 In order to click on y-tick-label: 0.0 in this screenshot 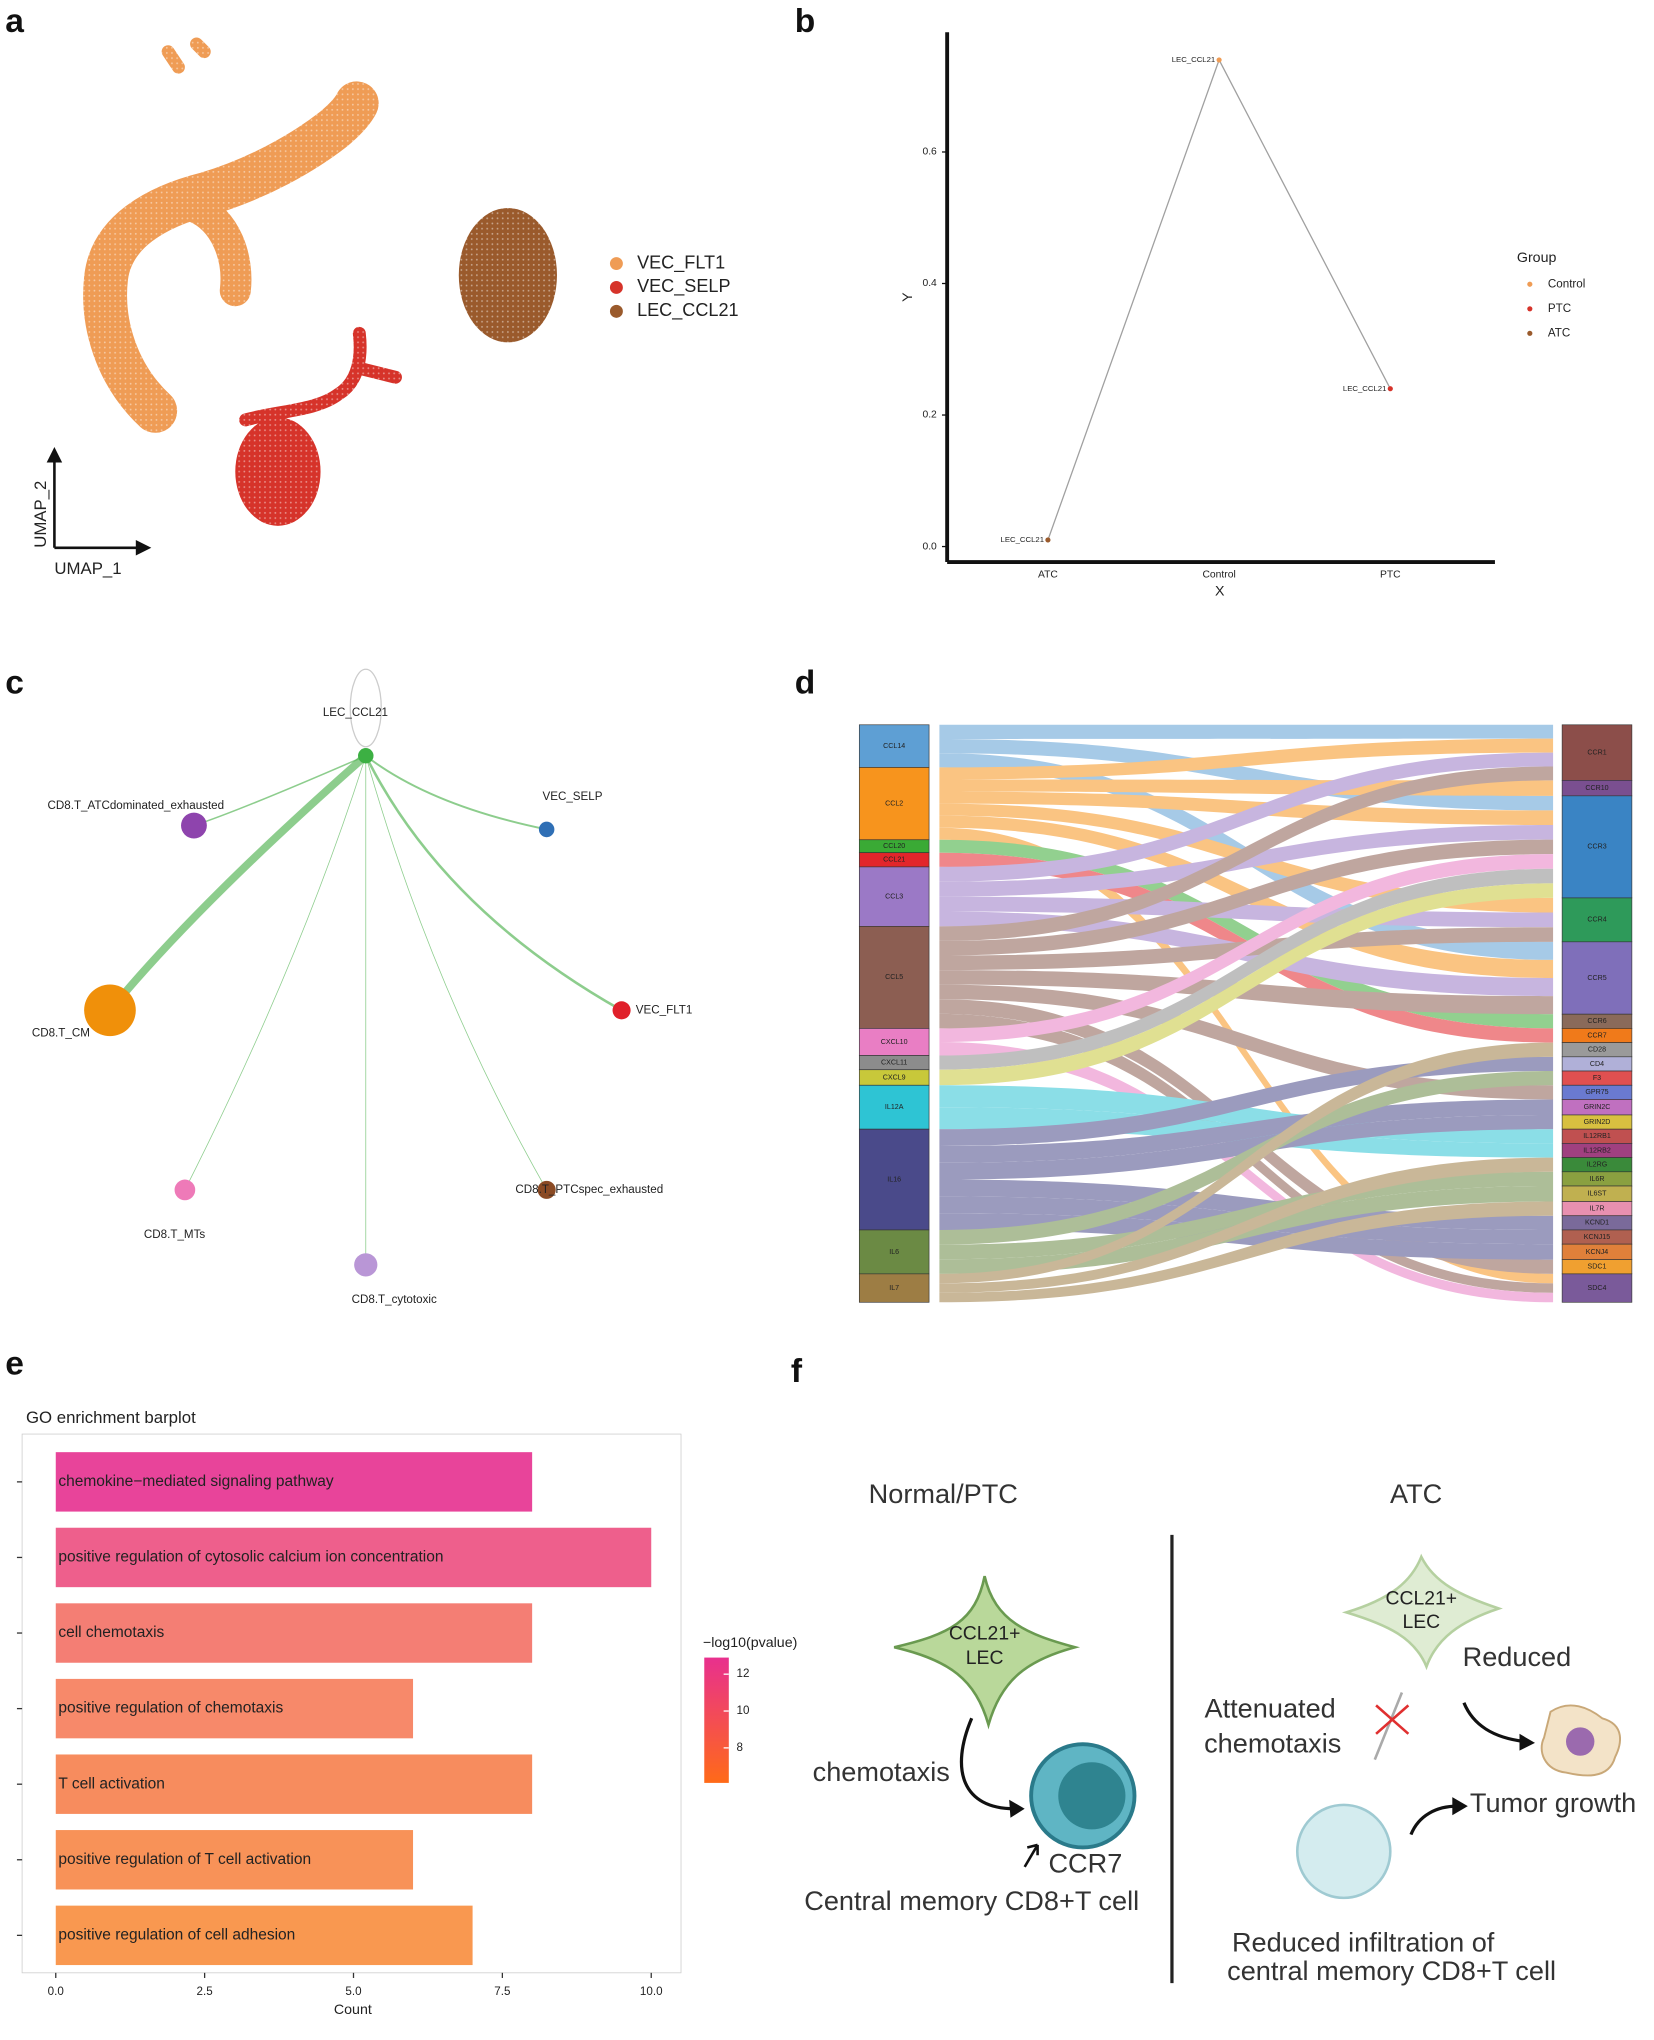, I will do `click(929, 546)`.